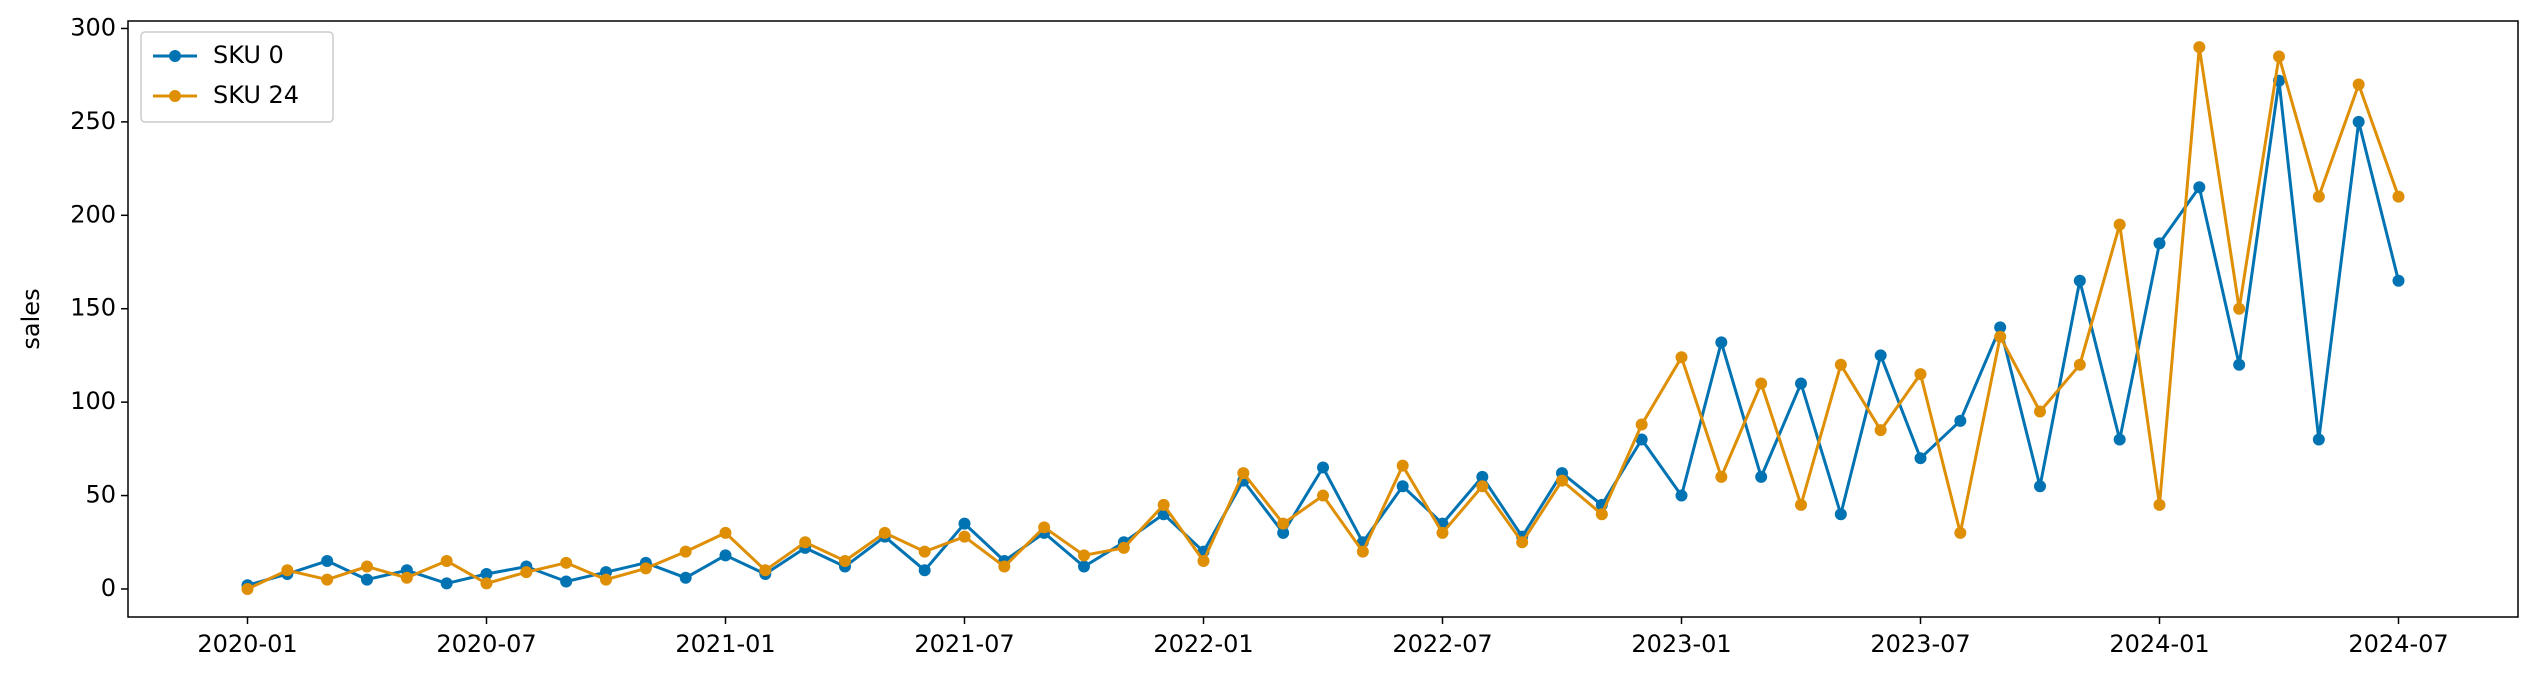 This screenshot has width=2525, height=680. What do you see at coordinates (108, 588) in the screenshot?
I see `y-tick-label: 0` at bounding box center [108, 588].